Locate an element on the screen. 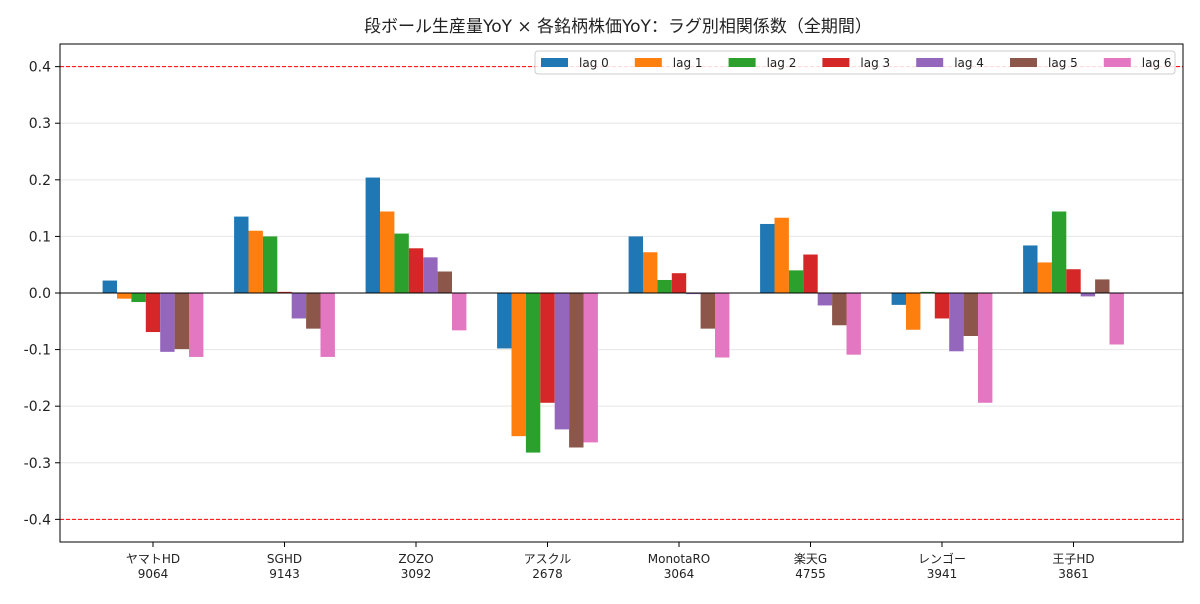  y-tick-label: -0.3 is located at coordinates (37, 464).